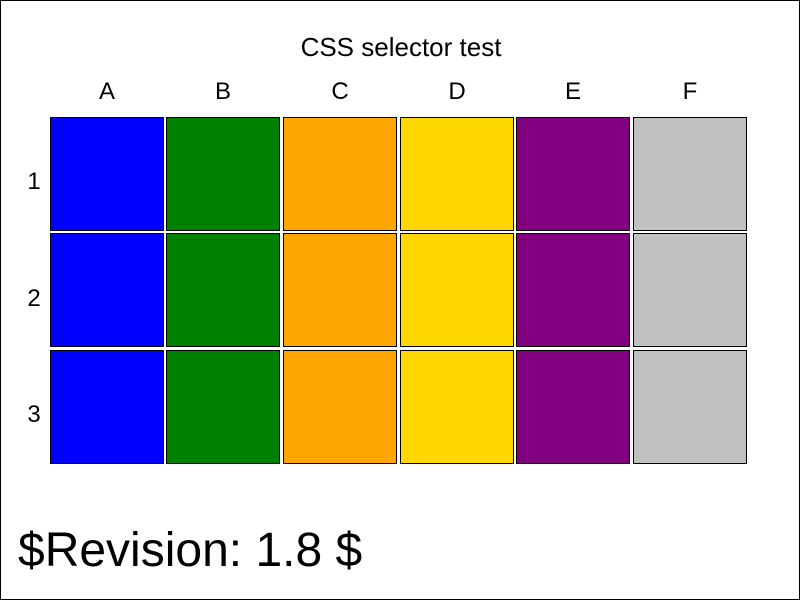  What do you see at coordinates (107, 174) in the screenshot?
I see `grid-cell-a1` at bounding box center [107, 174].